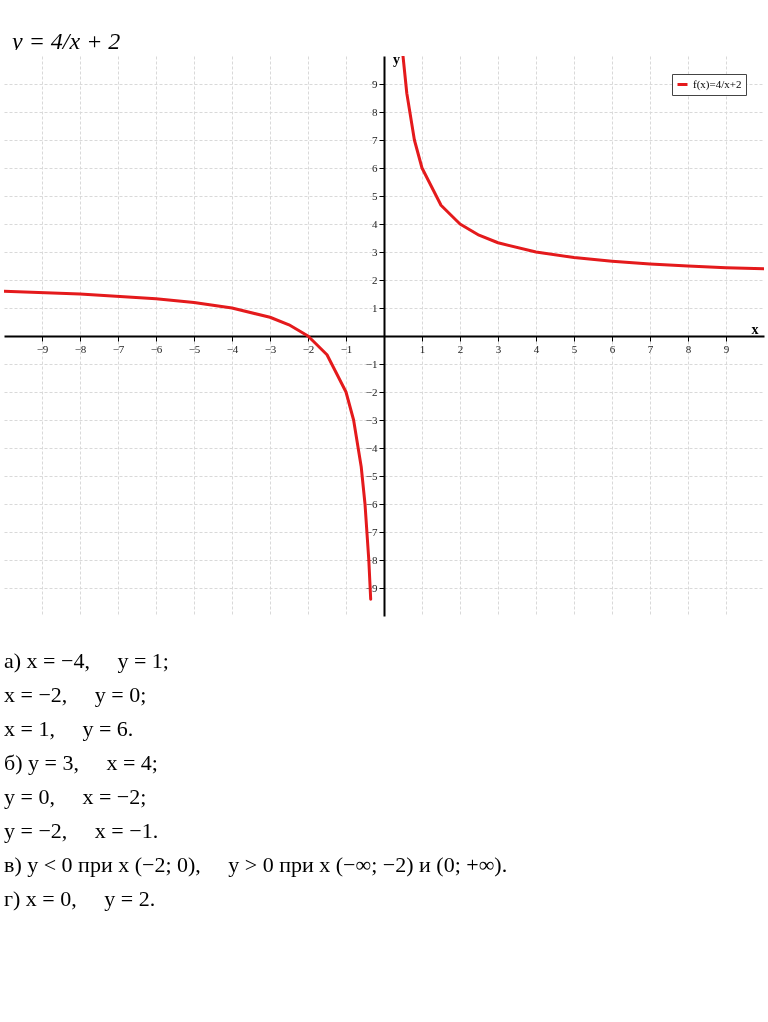 This screenshot has height=1022, width=768. What do you see at coordinates (375, 195) in the screenshot?
I see `y-tick-label: 5` at bounding box center [375, 195].